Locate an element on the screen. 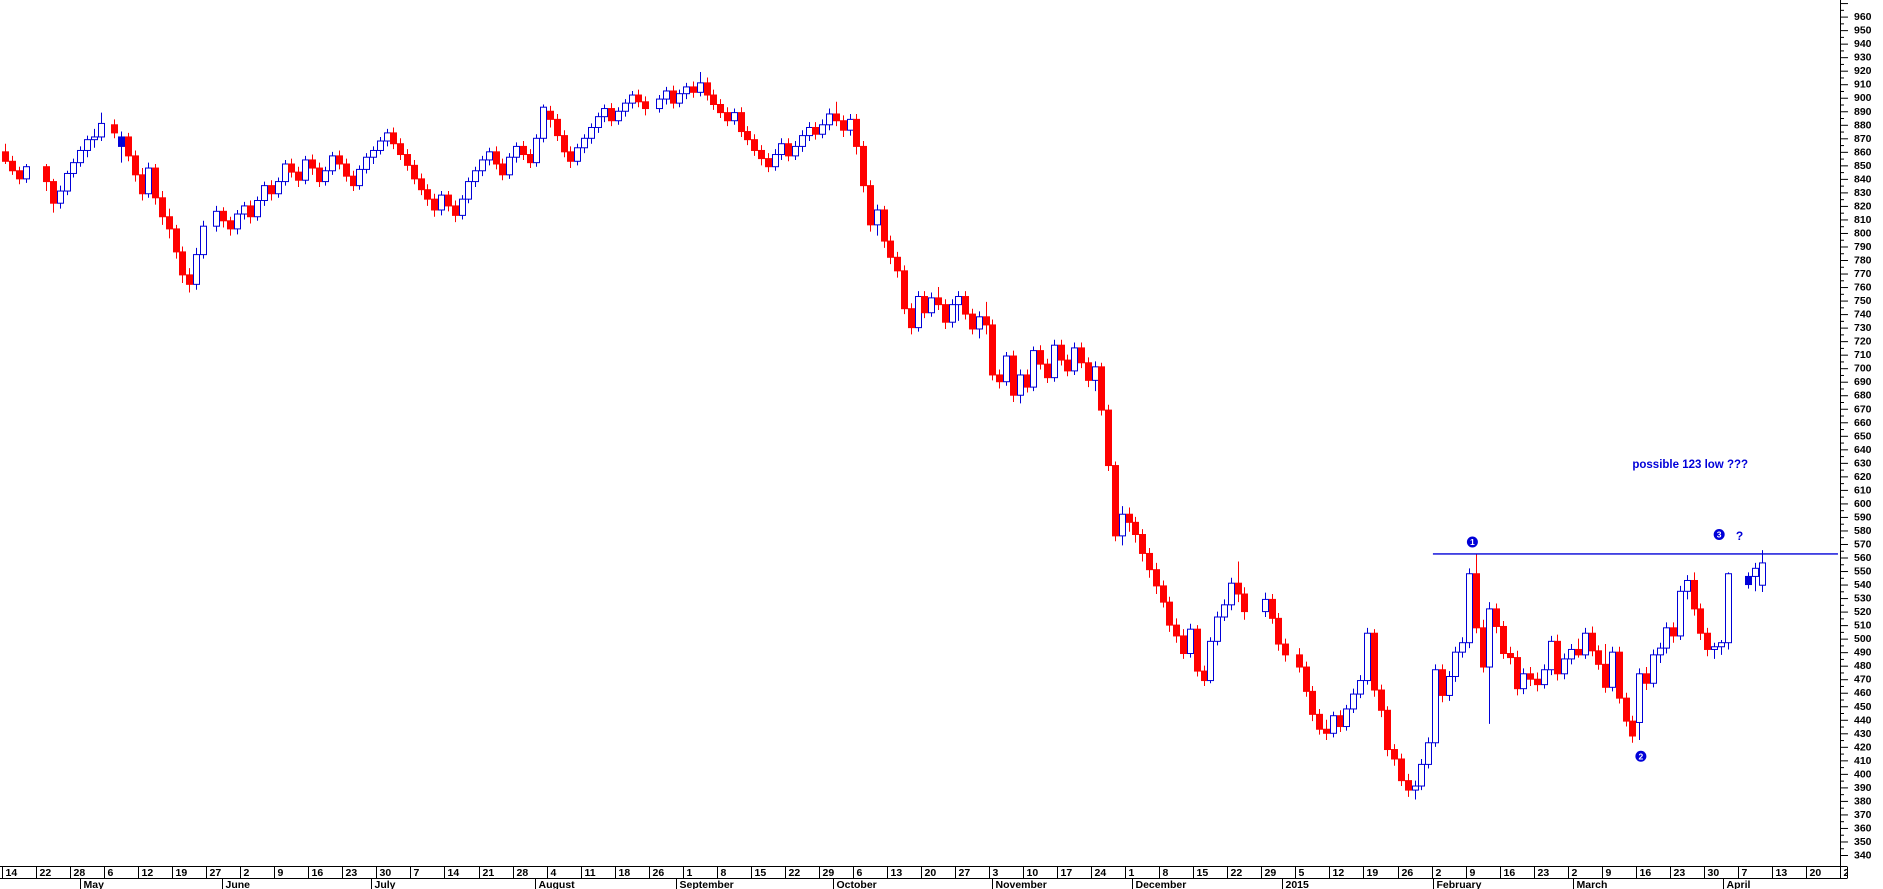 The width and height of the screenshot is (1883, 889). svg-text: 11 is located at coordinates (590, 873).